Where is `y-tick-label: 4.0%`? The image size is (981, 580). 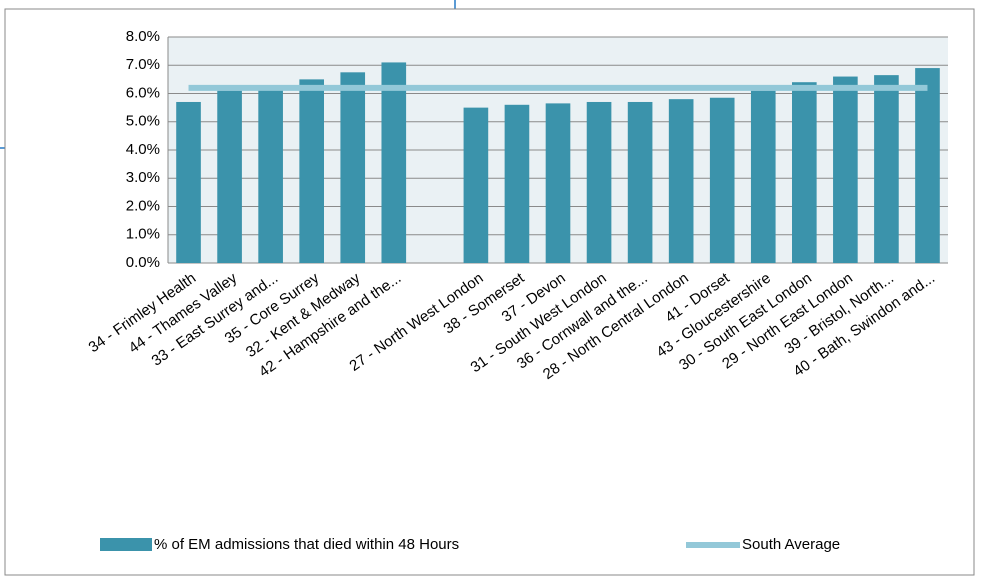
y-tick-label: 4.0% is located at coordinates (143, 149).